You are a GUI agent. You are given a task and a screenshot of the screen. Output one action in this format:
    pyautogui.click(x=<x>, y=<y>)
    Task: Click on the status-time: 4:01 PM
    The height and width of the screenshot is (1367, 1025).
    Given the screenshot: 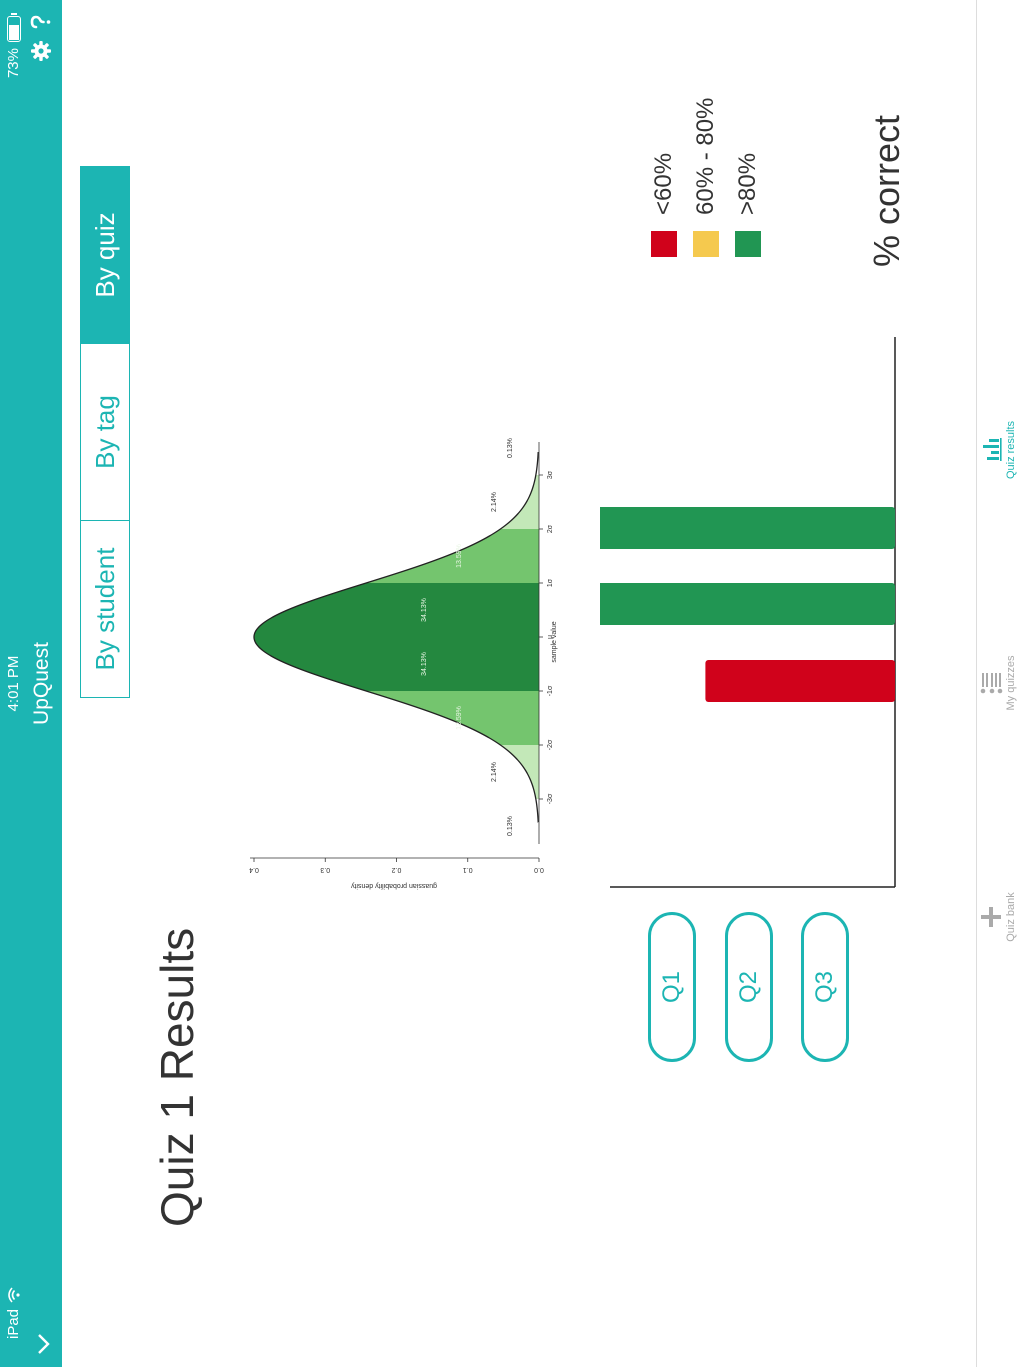 What is the action you would take?
    pyautogui.click(x=13, y=683)
    